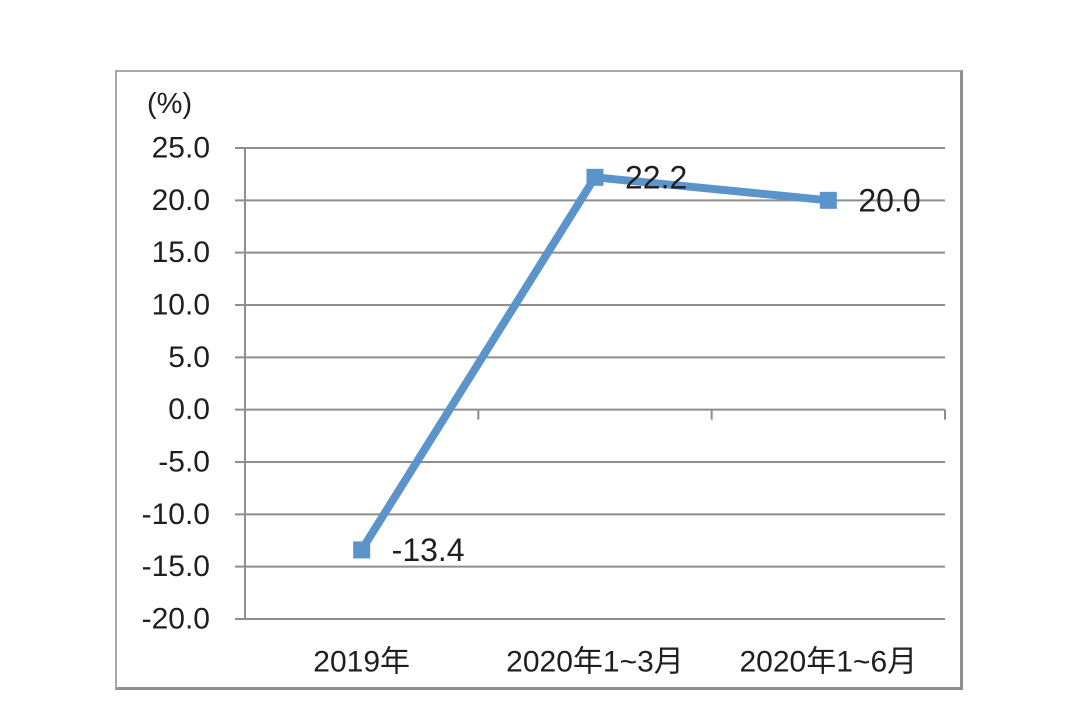 This screenshot has height=705, width=1080. What do you see at coordinates (170, 104) in the screenshot?
I see `y-axis-unit-label: (%)` at bounding box center [170, 104].